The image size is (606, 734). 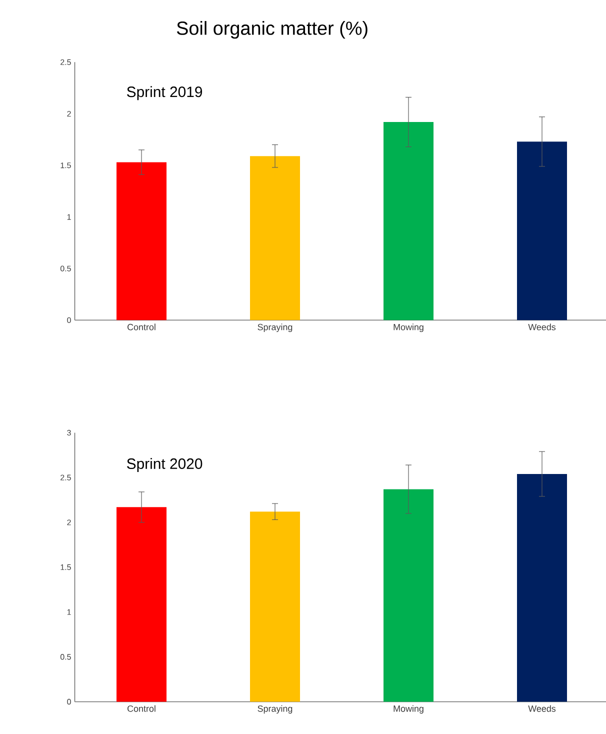 I want to click on chart-title: Soil organic matter (%), so click(x=272, y=30).